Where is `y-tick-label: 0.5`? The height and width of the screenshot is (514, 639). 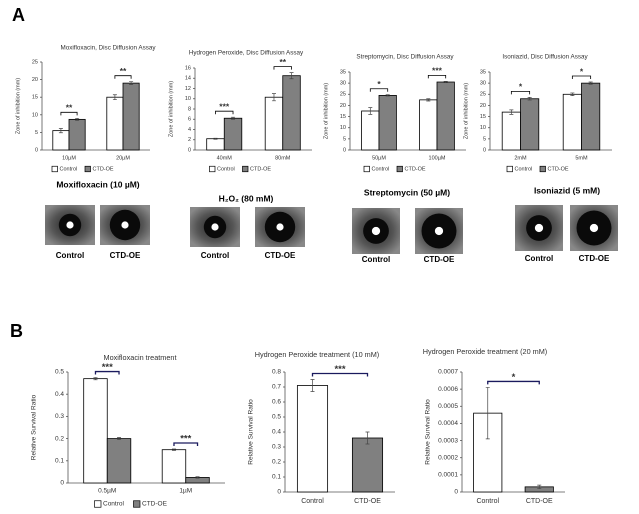 y-tick-label: 0.5 is located at coordinates (59, 372).